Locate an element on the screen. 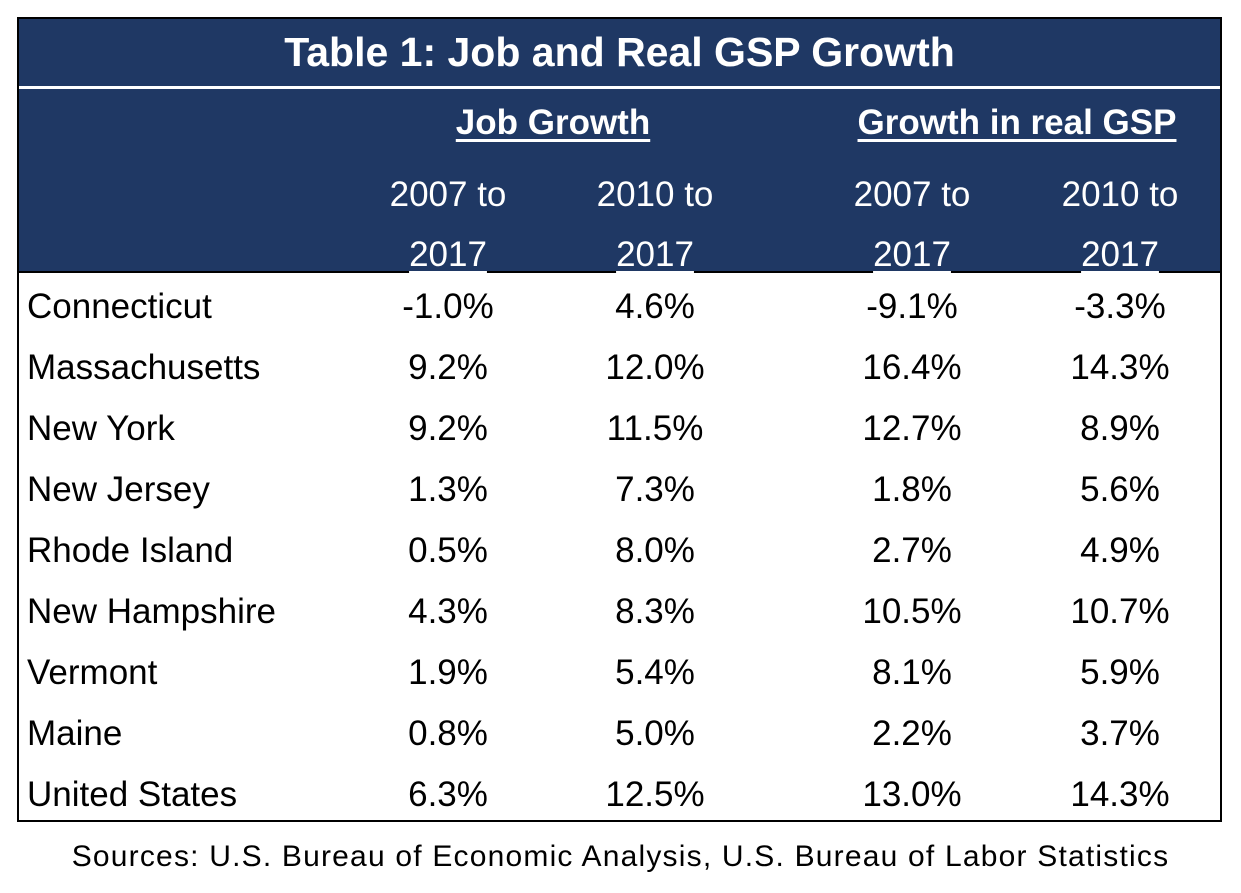 The width and height of the screenshot is (1241, 893). value-cell: 12.7% is located at coordinates (912, 428).